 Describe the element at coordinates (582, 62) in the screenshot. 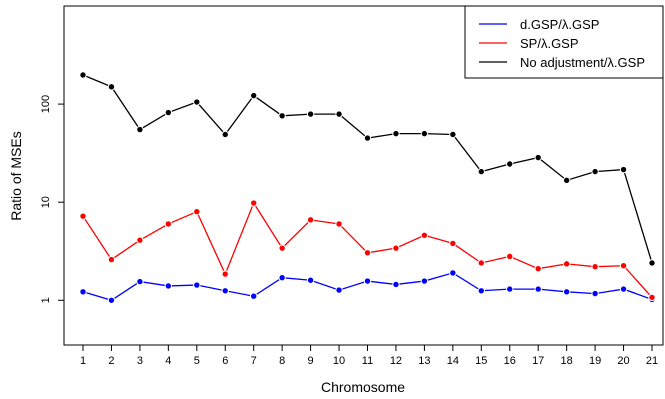

I see `legend-label: No adjustment/λ.GSP` at that location.